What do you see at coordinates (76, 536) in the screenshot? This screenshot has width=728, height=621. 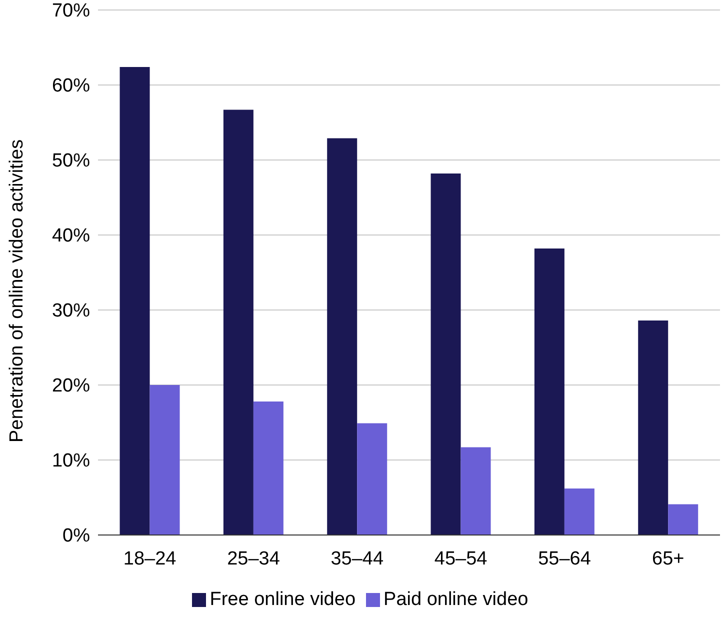 I see `y-tick-label: 0%` at bounding box center [76, 536].